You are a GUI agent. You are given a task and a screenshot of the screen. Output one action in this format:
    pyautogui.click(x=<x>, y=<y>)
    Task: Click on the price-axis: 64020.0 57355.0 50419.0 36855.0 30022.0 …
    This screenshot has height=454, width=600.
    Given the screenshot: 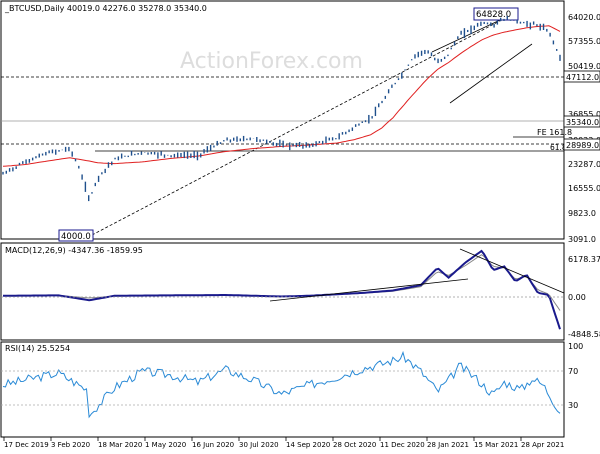 What is the action you would take?
    pyautogui.click(x=584, y=128)
    